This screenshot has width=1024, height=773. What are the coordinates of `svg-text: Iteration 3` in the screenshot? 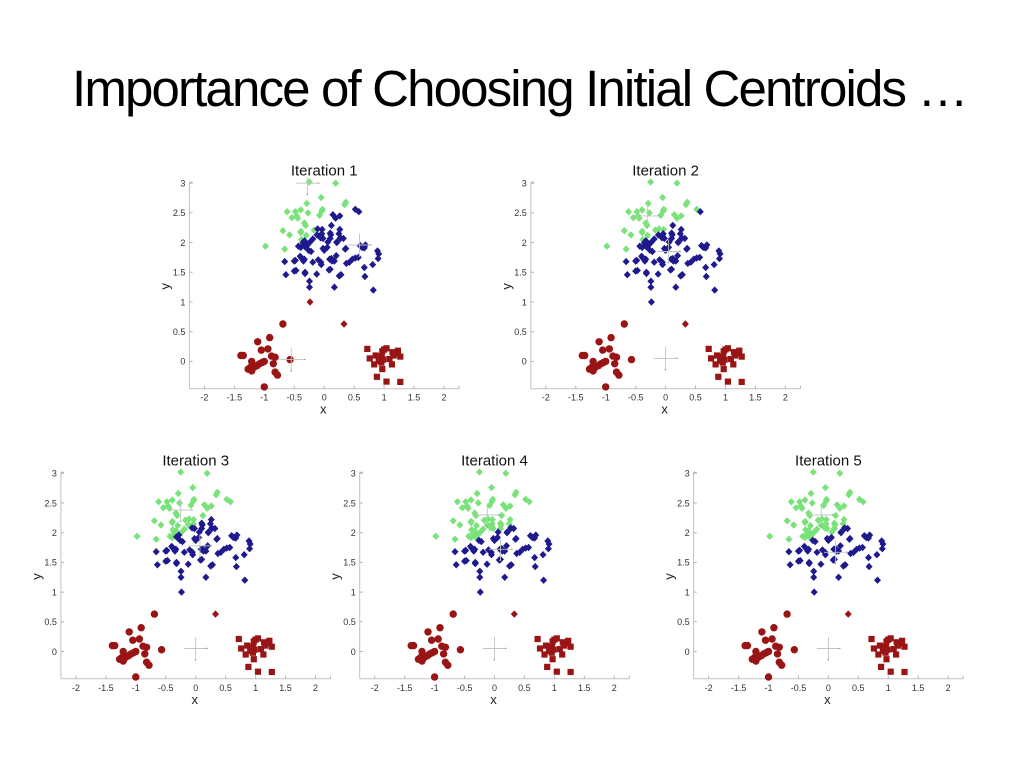 It's located at (195, 461).